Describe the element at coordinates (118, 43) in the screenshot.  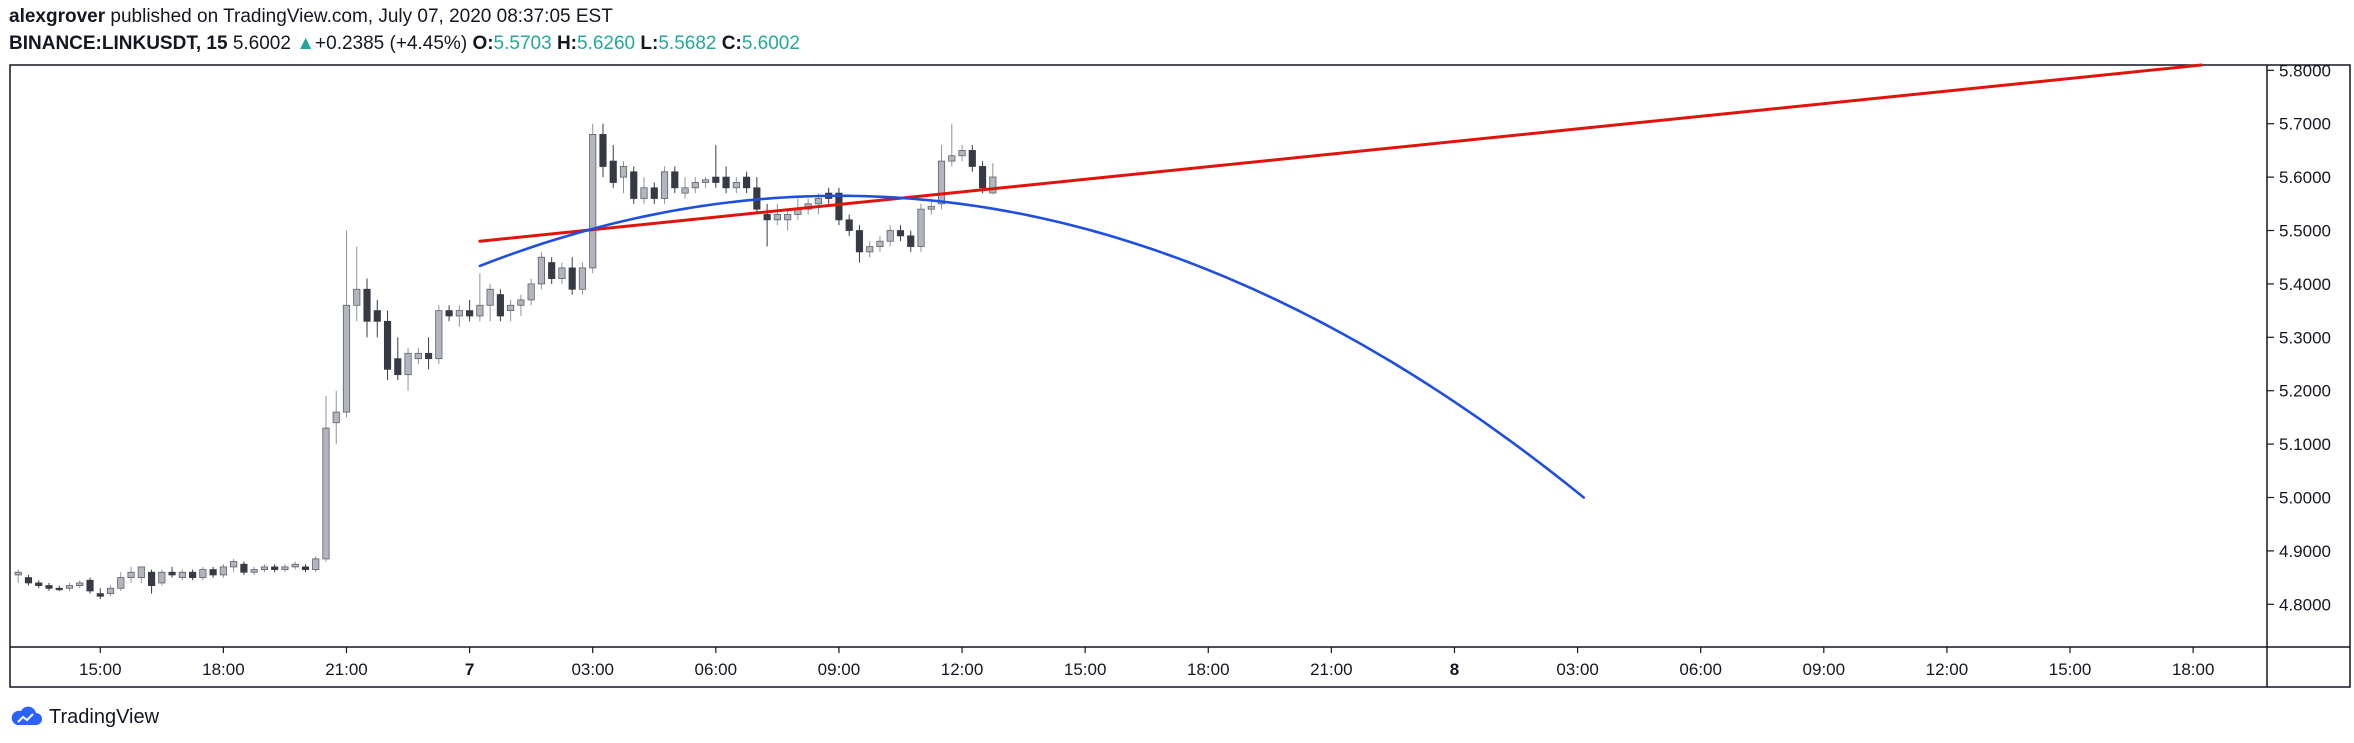
I see `symbol-label: BINANCE:LINKUSDT, 15` at that location.